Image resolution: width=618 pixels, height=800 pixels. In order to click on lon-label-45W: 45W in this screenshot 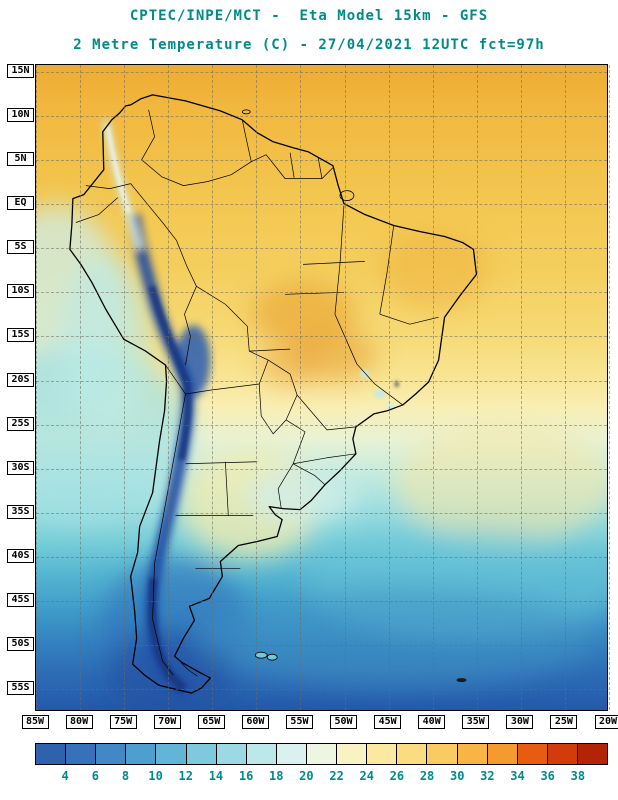, I will do `click(388, 722)`.